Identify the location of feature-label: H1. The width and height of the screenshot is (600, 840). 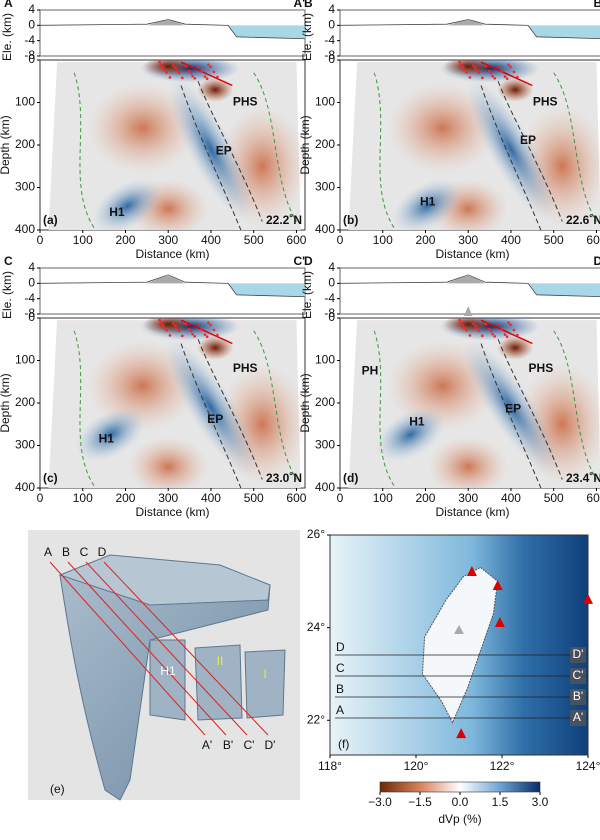
(117, 212).